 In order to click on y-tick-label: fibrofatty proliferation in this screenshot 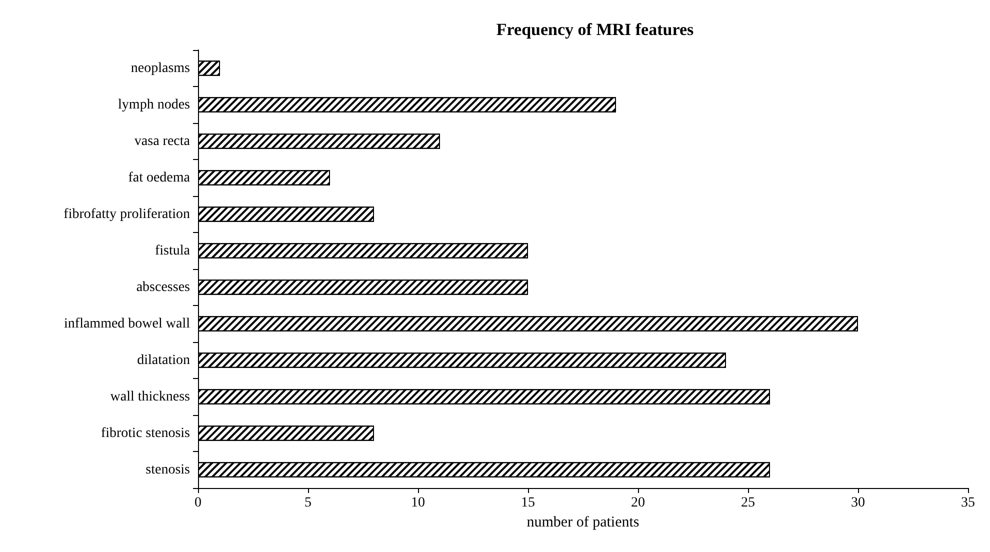, I will do `click(127, 214)`.